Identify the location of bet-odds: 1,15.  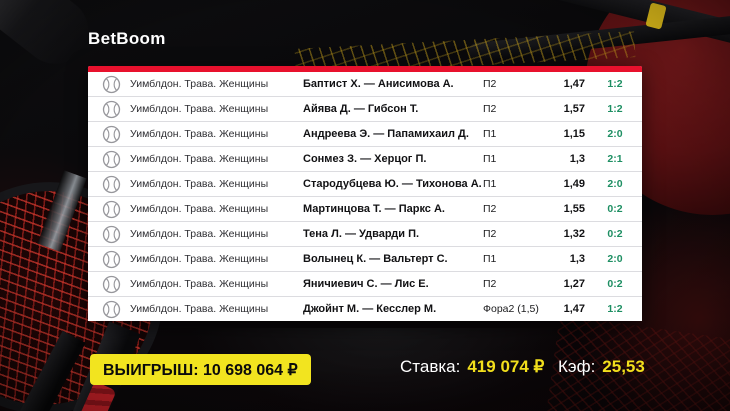
(574, 134).